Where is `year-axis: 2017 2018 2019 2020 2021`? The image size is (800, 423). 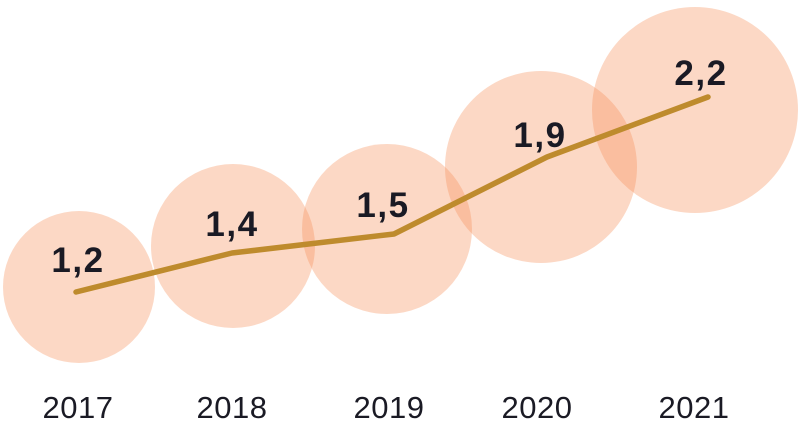 year-axis: 2017 2018 2019 2020 2021 is located at coordinates (386, 406).